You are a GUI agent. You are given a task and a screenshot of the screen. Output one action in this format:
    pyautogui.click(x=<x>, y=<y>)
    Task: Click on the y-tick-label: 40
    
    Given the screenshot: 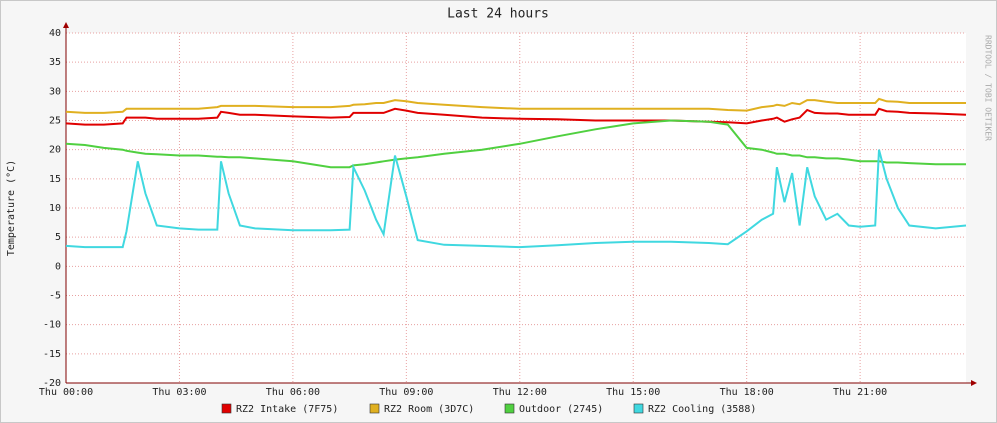 What is the action you would take?
    pyautogui.click(x=55, y=33)
    